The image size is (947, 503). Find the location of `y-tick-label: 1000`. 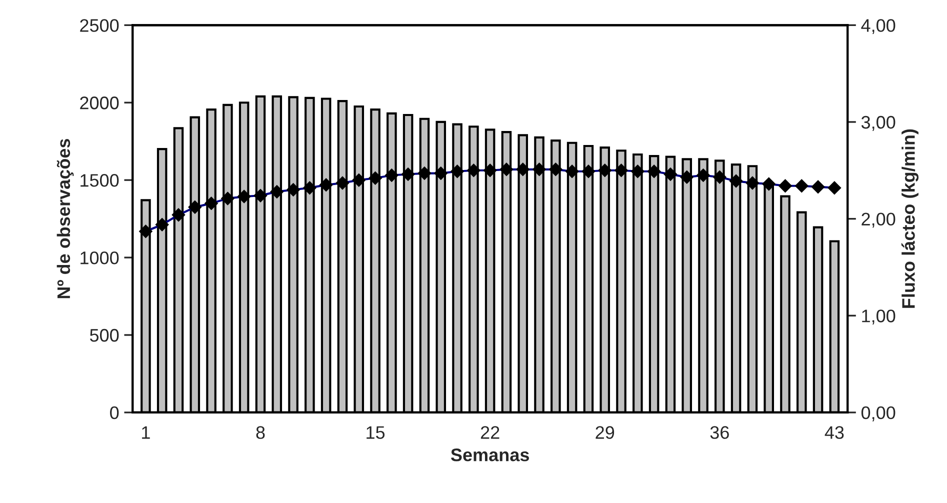

y-tick-label: 1000 is located at coordinates (99, 257).